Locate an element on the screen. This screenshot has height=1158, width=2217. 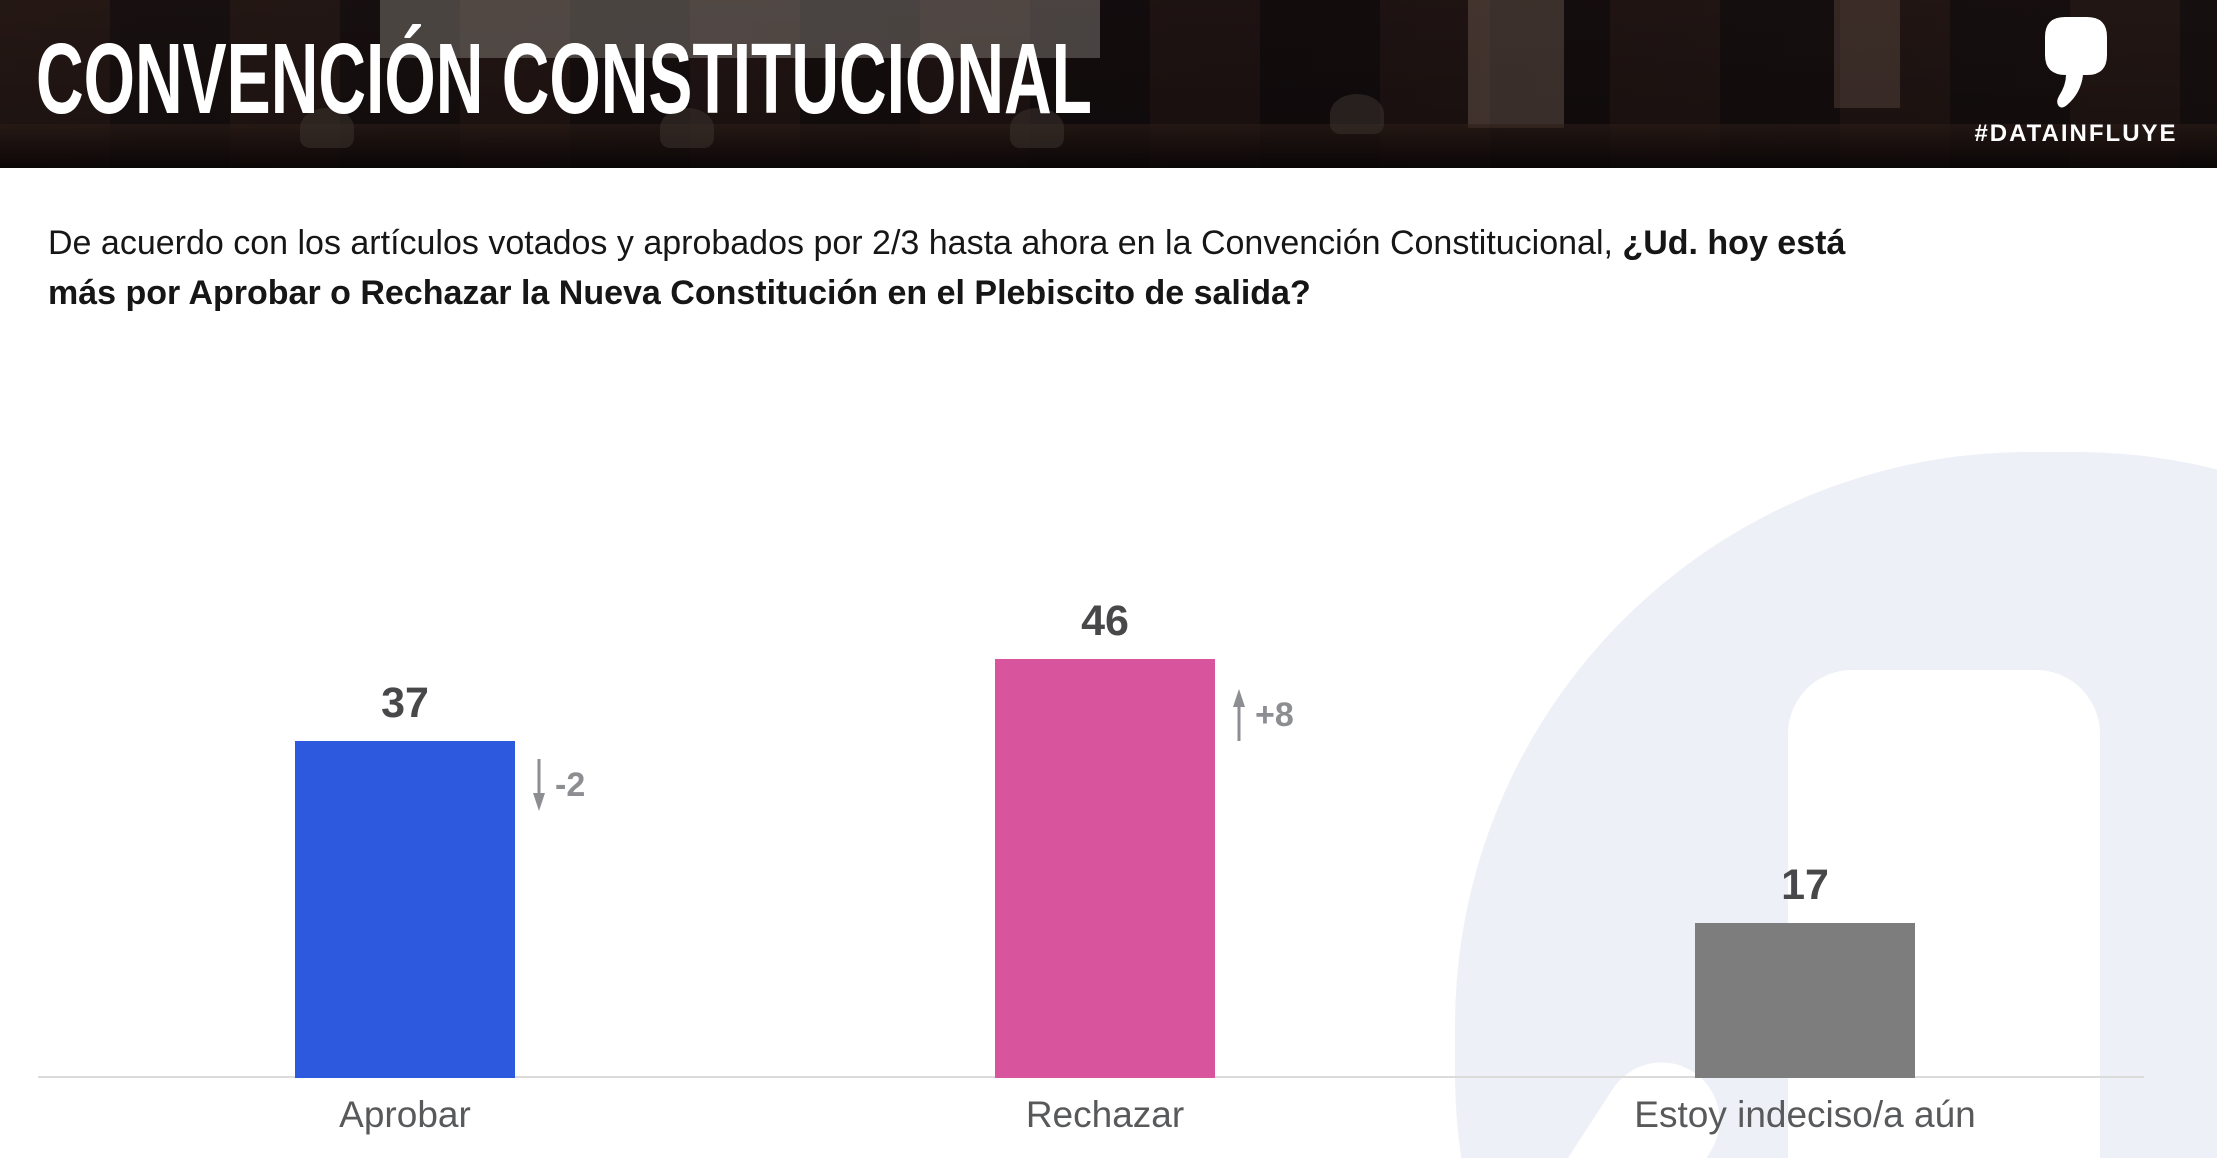
change-indicator: +8 is located at coordinates (1263, 715).